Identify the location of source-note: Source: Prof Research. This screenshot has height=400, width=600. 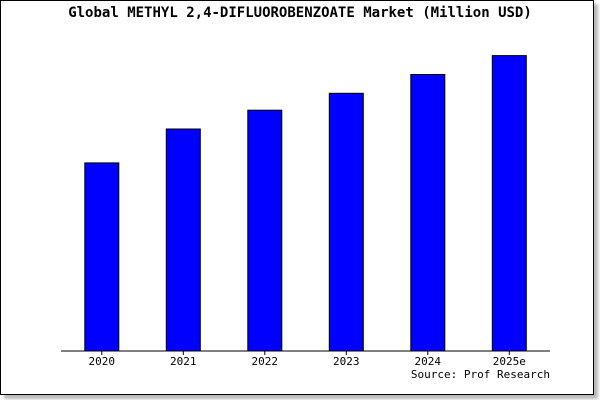
(480, 374).